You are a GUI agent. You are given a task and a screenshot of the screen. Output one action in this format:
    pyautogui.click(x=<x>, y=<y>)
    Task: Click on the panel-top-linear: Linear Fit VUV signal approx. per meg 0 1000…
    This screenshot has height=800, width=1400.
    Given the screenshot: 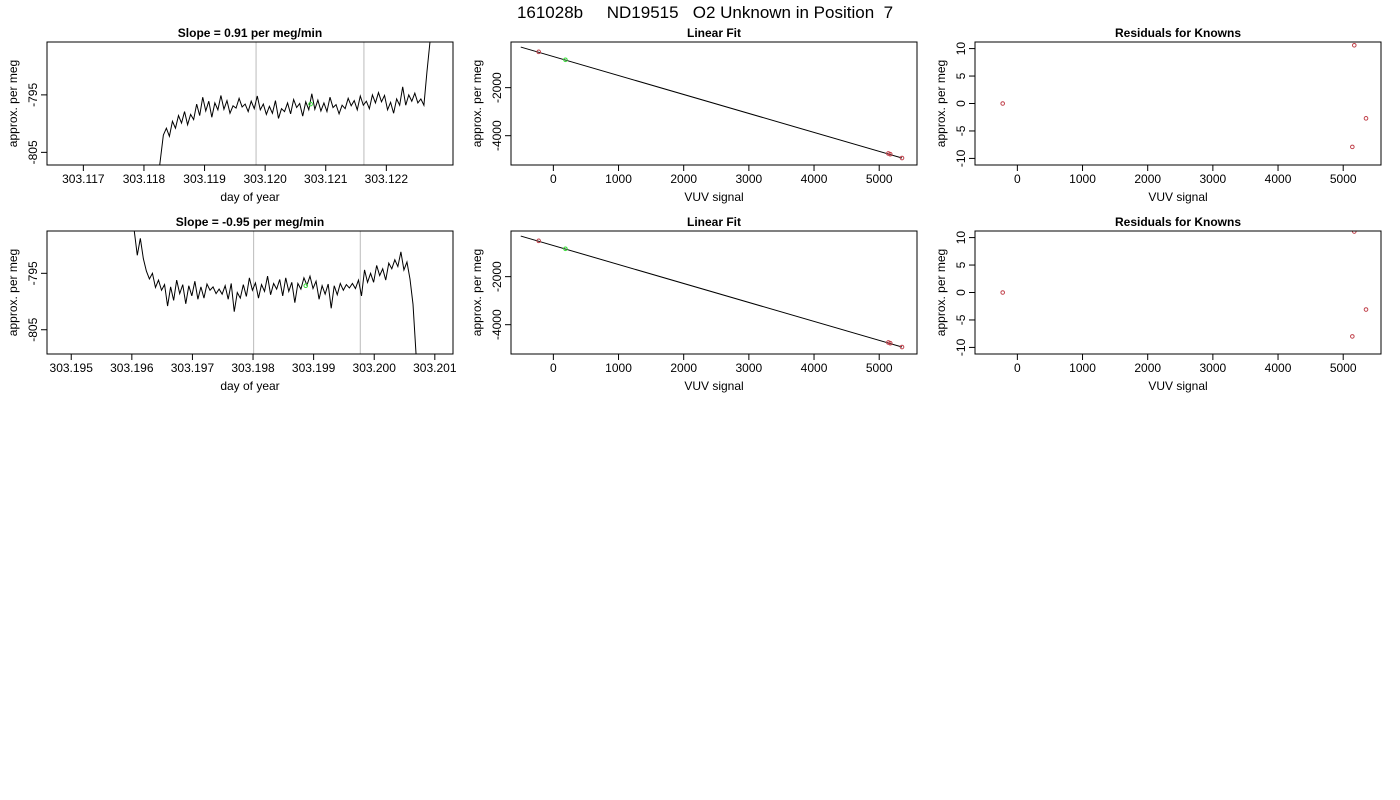 What is the action you would take?
    pyautogui.click(x=694, y=115)
    